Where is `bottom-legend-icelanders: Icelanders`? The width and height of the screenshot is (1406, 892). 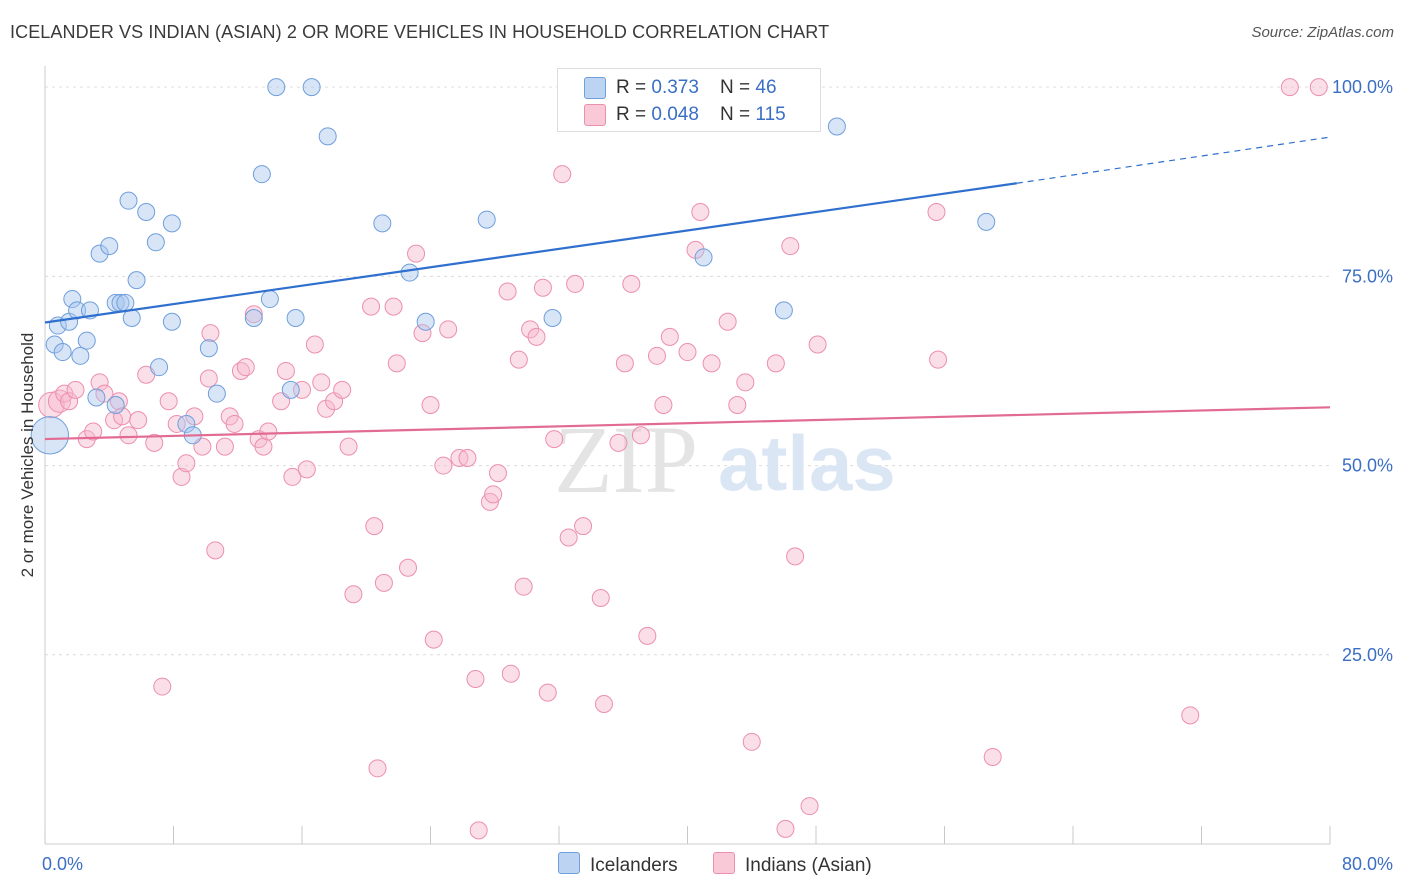 bottom-legend-icelanders: Icelanders is located at coordinates (618, 864).